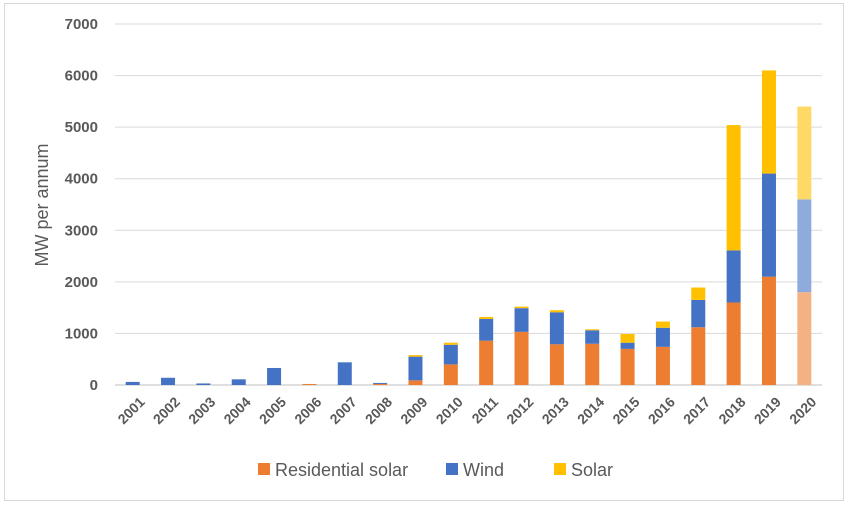 Image resolution: width=850 pixels, height=506 pixels. I want to click on bar-wind-2018, so click(733, 276).